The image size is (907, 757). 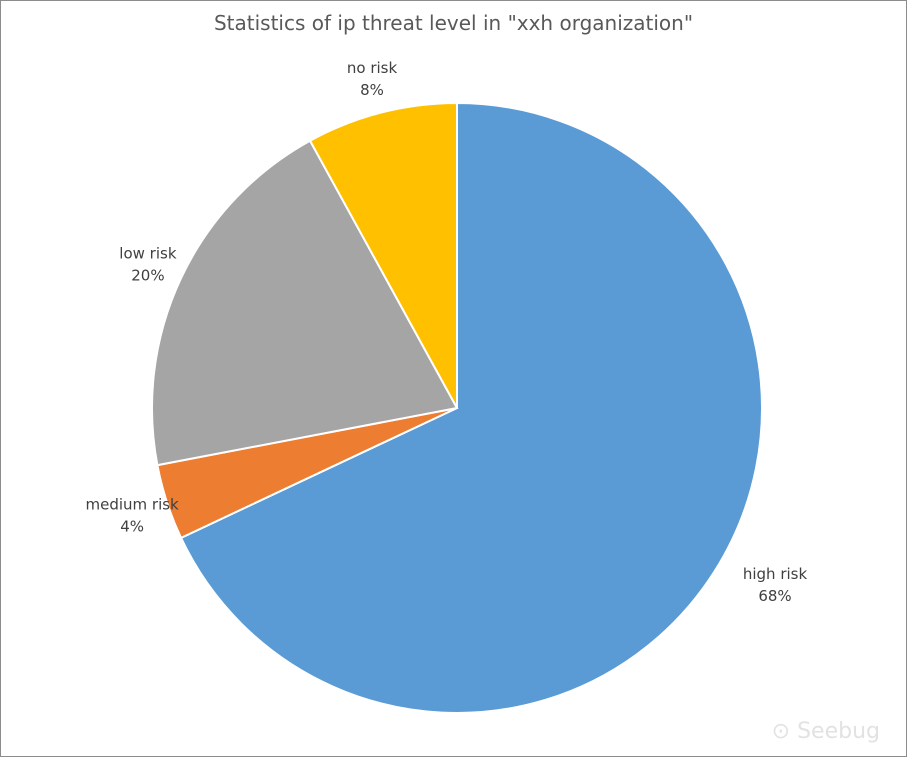 What do you see at coordinates (305, 303) in the screenshot?
I see `pie-slice-low-risk` at bounding box center [305, 303].